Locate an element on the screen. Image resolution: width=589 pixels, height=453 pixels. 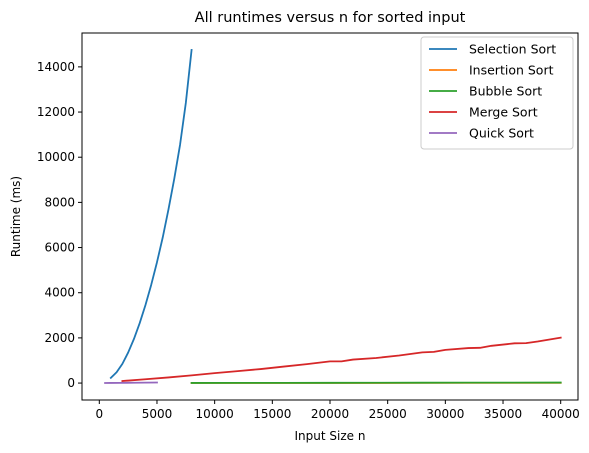
x-tick-label: 40000 is located at coordinates (561, 414).